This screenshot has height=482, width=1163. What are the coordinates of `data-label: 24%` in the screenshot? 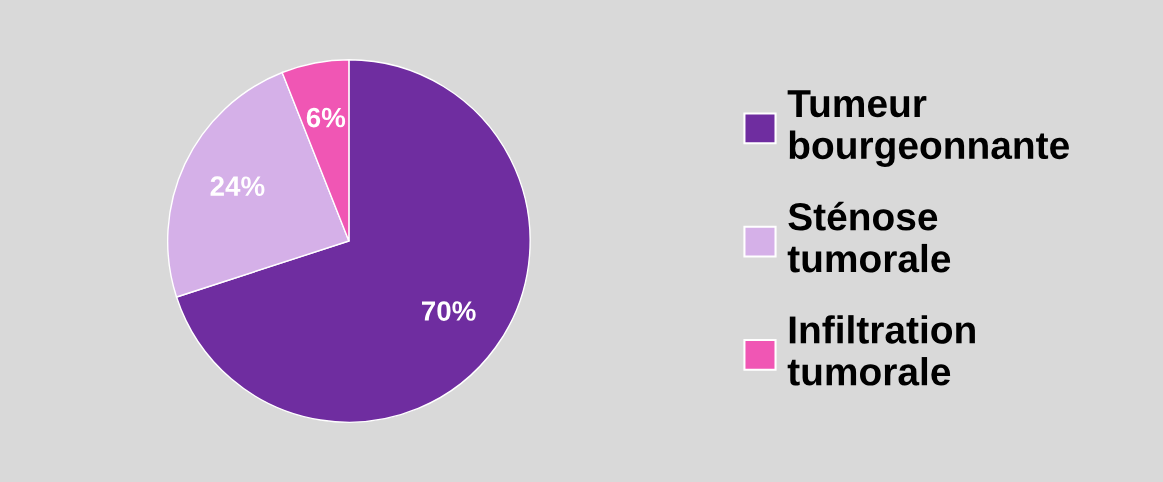 It's located at (237, 186).